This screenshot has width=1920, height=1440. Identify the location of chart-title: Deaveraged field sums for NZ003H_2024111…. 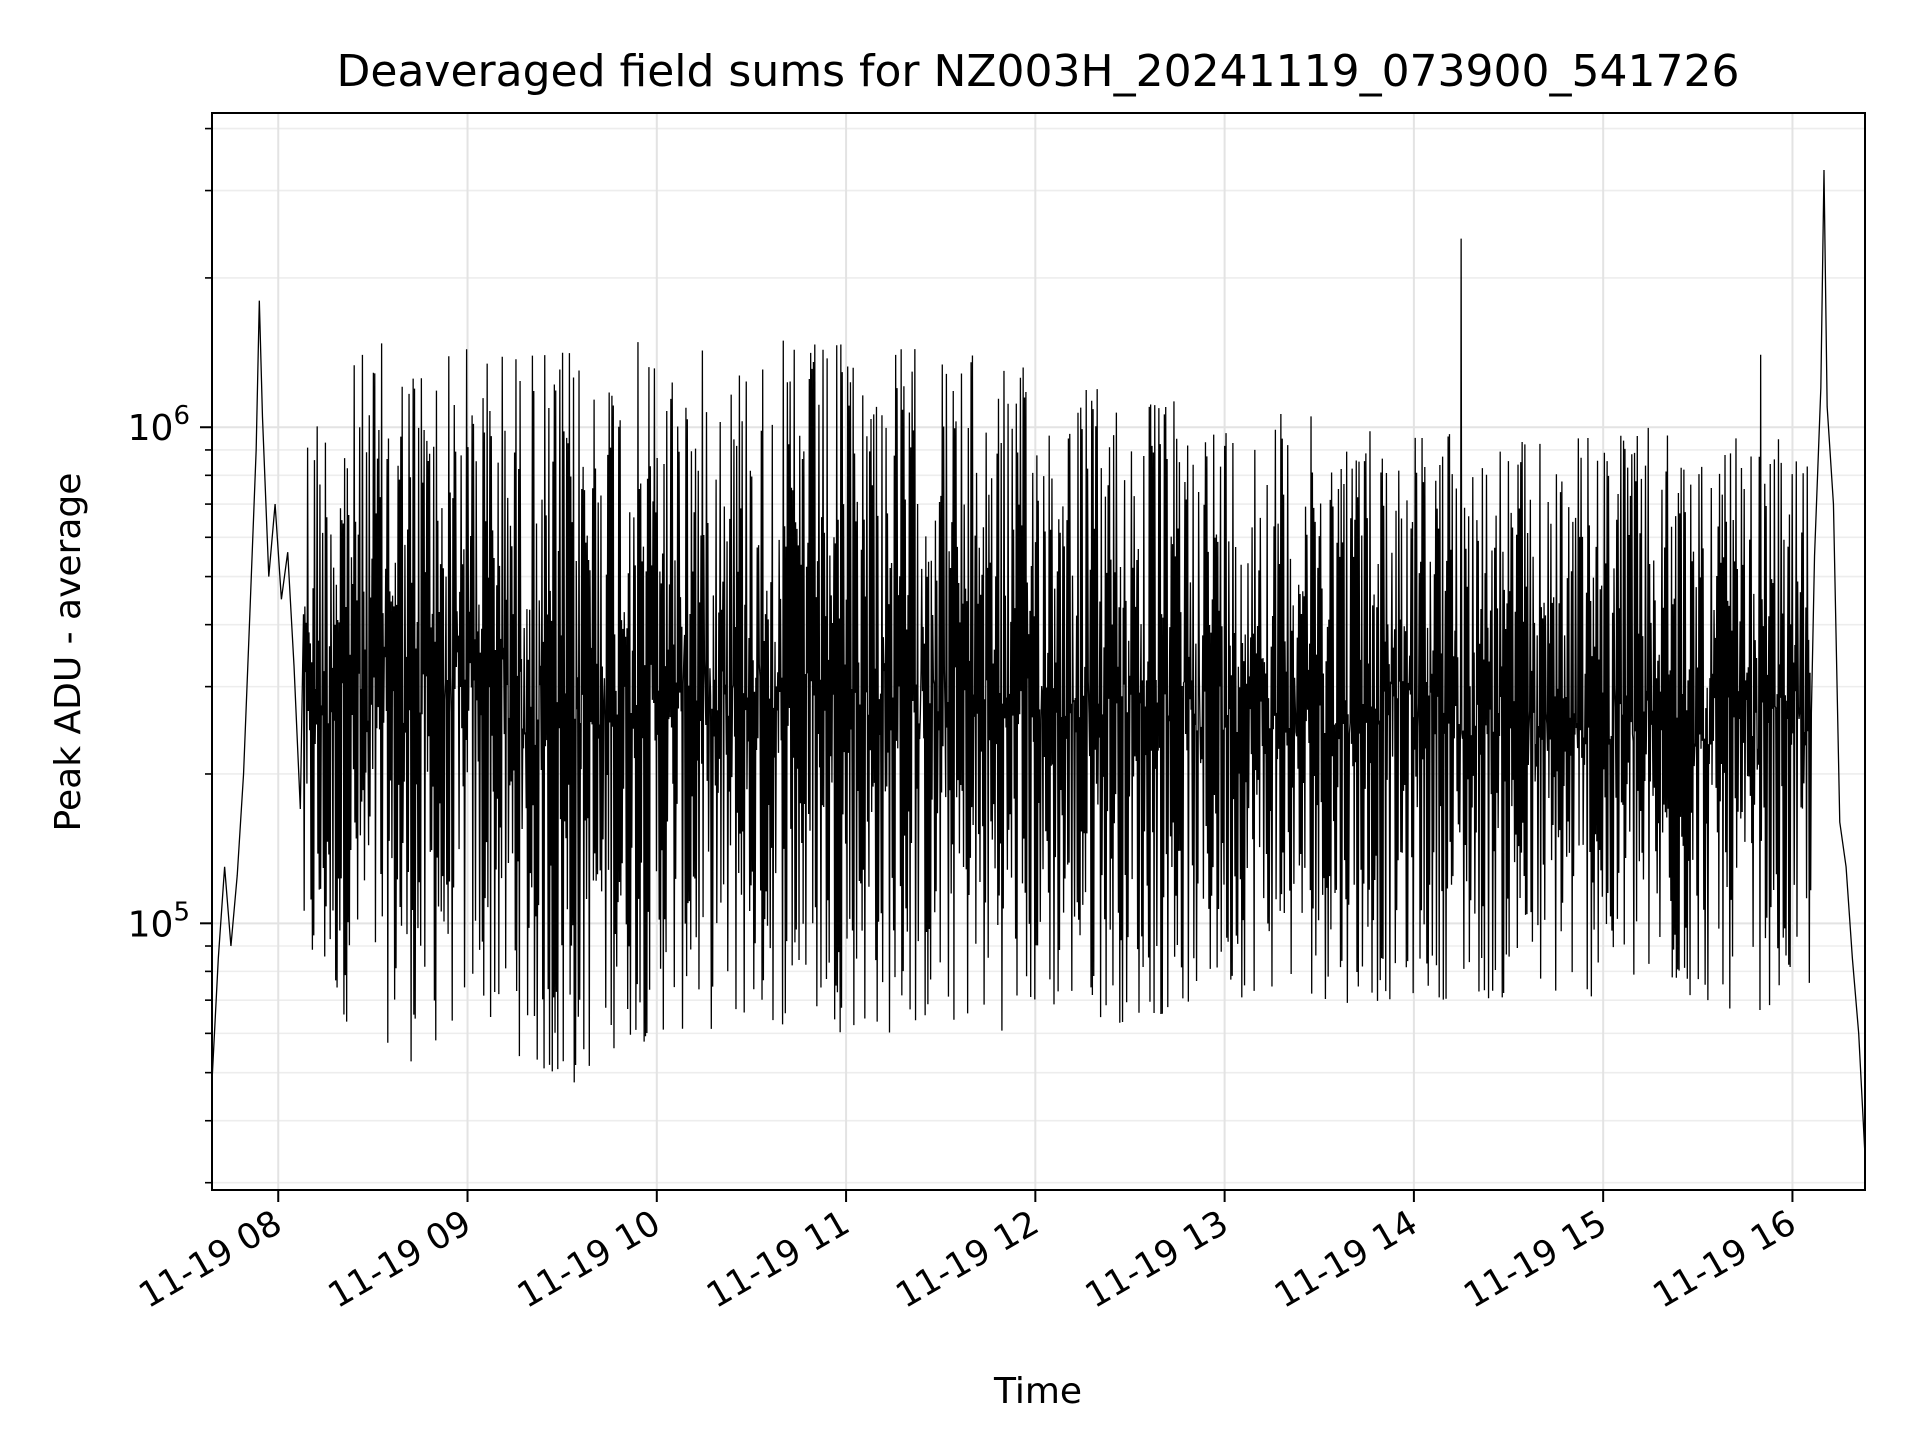
(1038, 71).